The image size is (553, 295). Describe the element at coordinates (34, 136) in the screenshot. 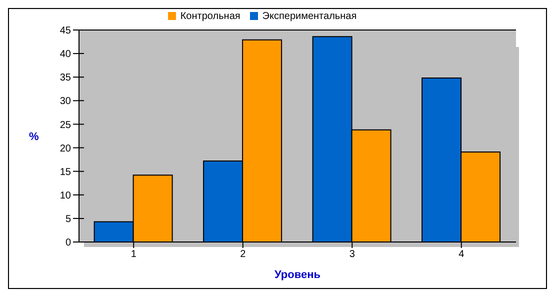

I see `y-axis-title: %` at that location.